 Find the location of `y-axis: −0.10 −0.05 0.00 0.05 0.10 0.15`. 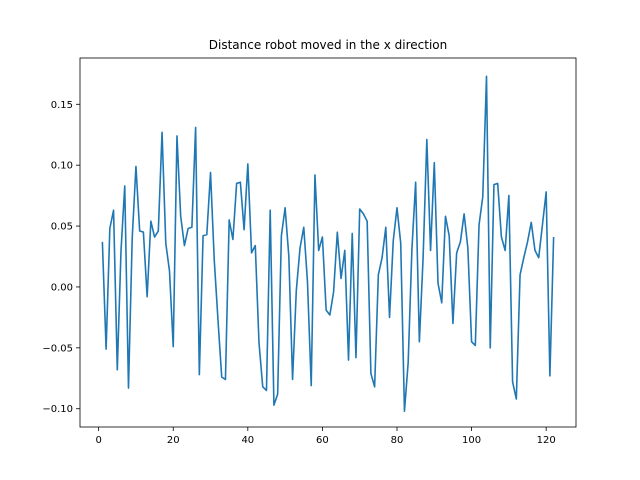

y-axis: −0.10 −0.05 0.00 0.05 0.10 0.15 is located at coordinates (61, 257).